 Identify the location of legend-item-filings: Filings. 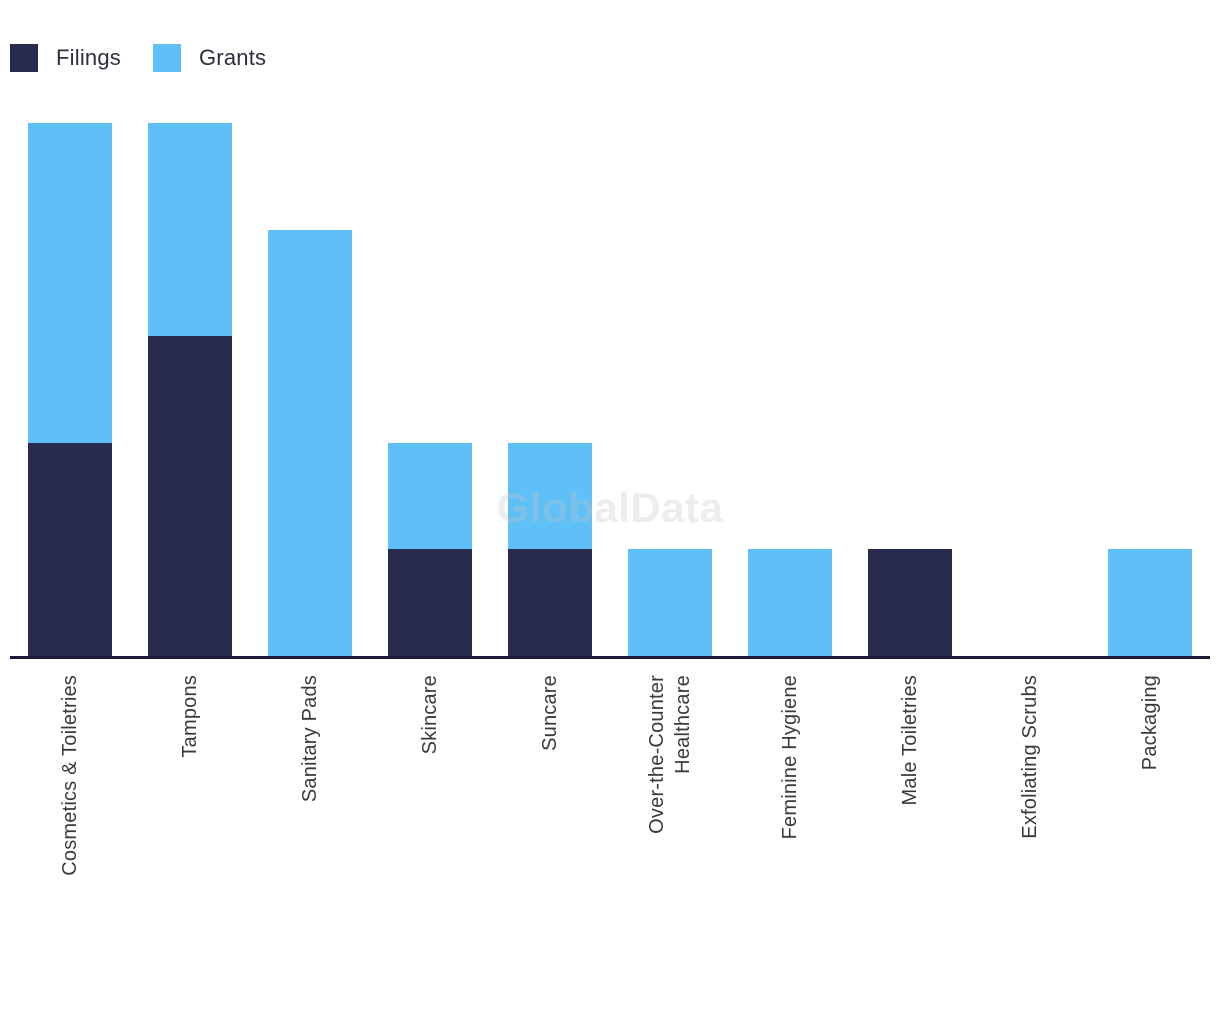
(65, 58).